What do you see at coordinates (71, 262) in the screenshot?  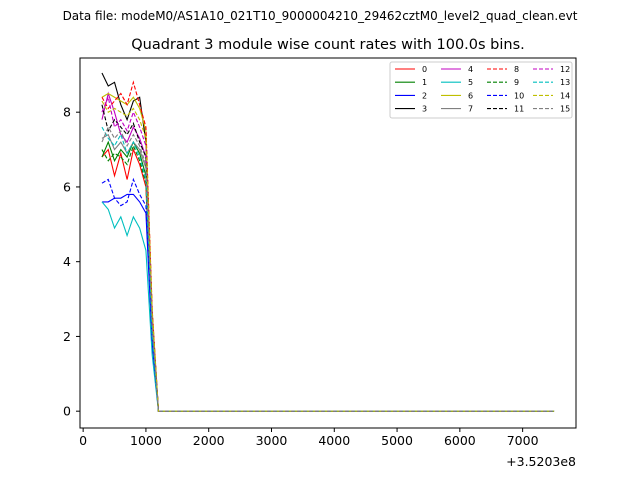 I see `y-axis: 0 2 4 6 8` at bounding box center [71, 262].